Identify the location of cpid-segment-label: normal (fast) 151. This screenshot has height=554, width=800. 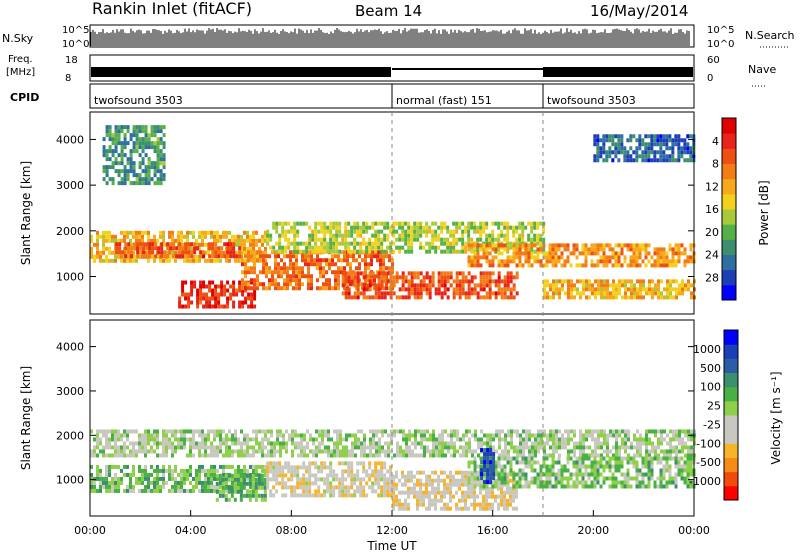
(444, 100).